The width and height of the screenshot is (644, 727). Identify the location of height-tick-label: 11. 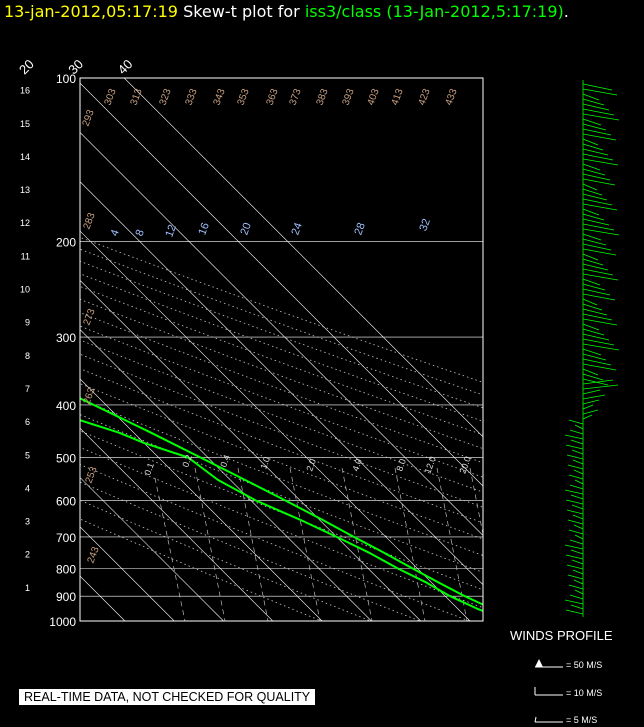
(25, 256).